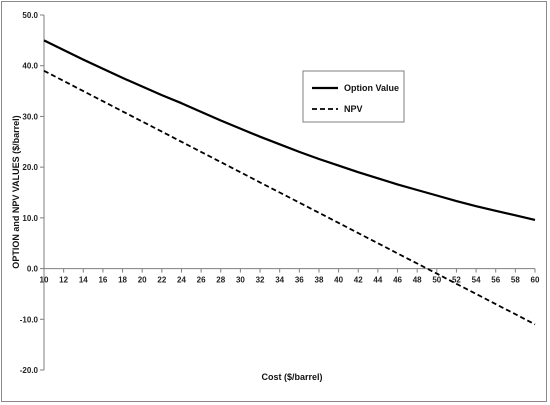 This screenshot has height=405, width=550. I want to click on y-tick-label: 0.0, so click(33, 269).